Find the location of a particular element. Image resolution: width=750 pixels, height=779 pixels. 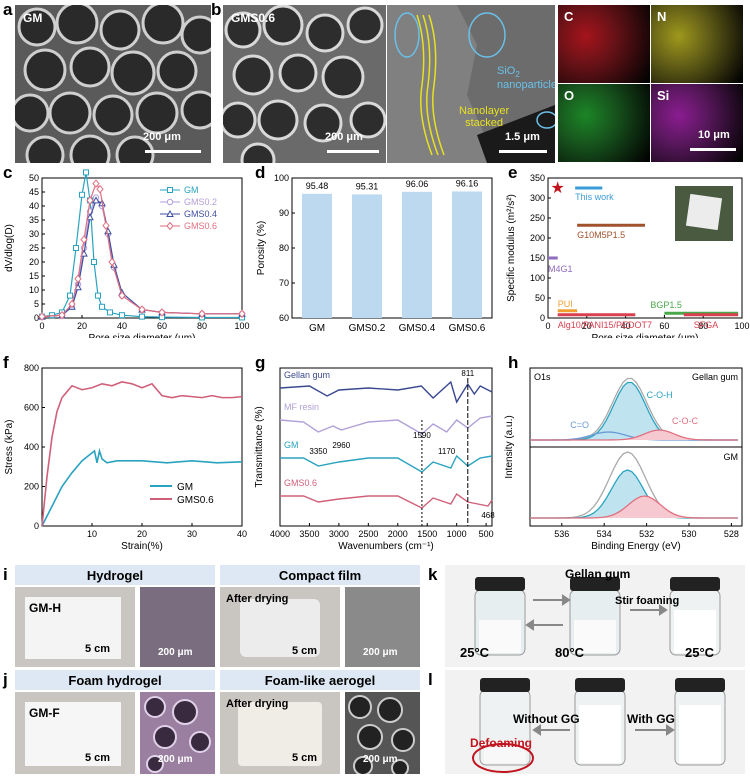

y-tick-label: 350 is located at coordinates (537, 178).